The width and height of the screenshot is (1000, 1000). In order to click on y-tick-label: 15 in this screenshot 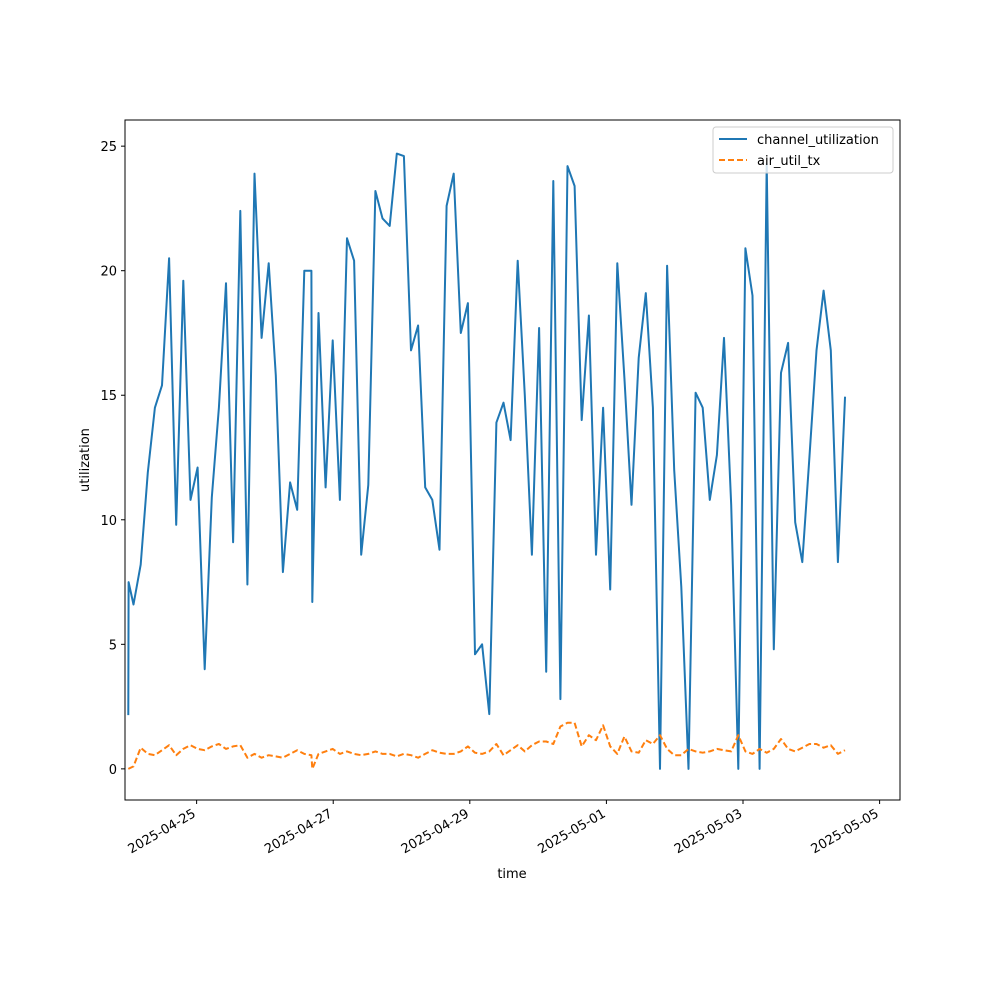, I will do `click(108, 396)`.